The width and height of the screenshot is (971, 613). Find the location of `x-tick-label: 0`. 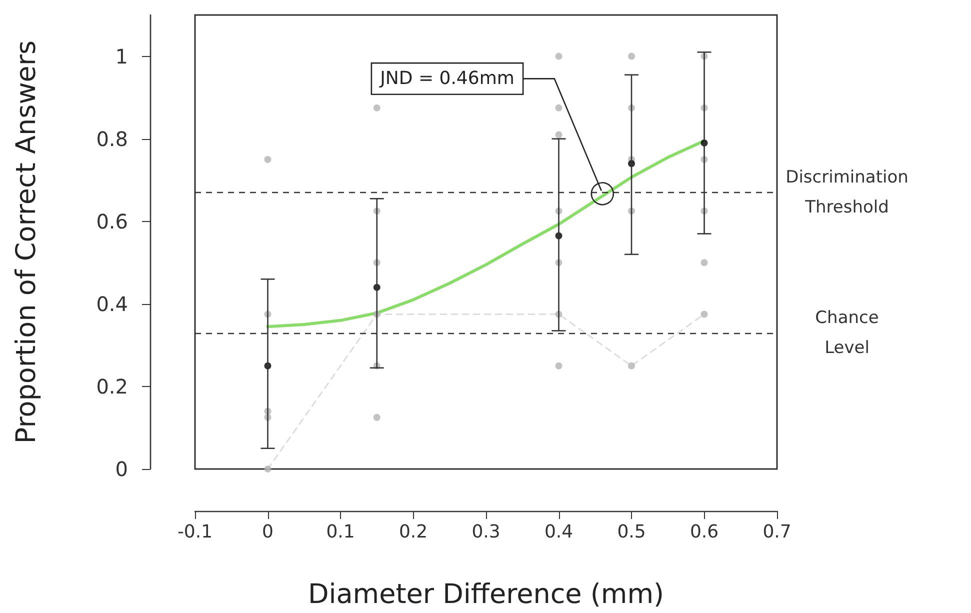

x-tick-label: 0 is located at coordinates (268, 532).